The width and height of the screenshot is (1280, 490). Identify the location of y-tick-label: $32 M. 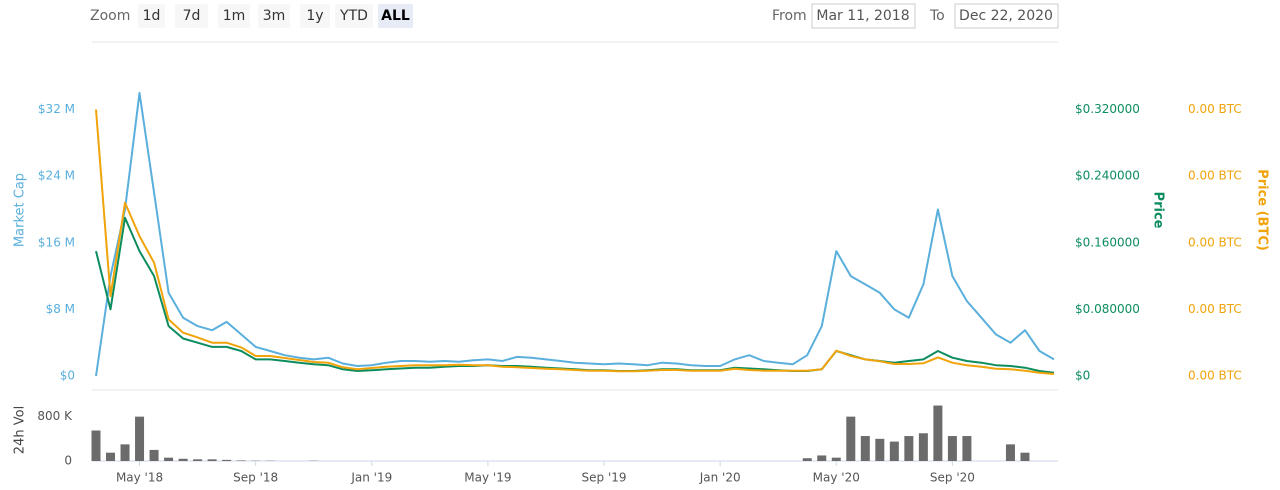
(56, 109).